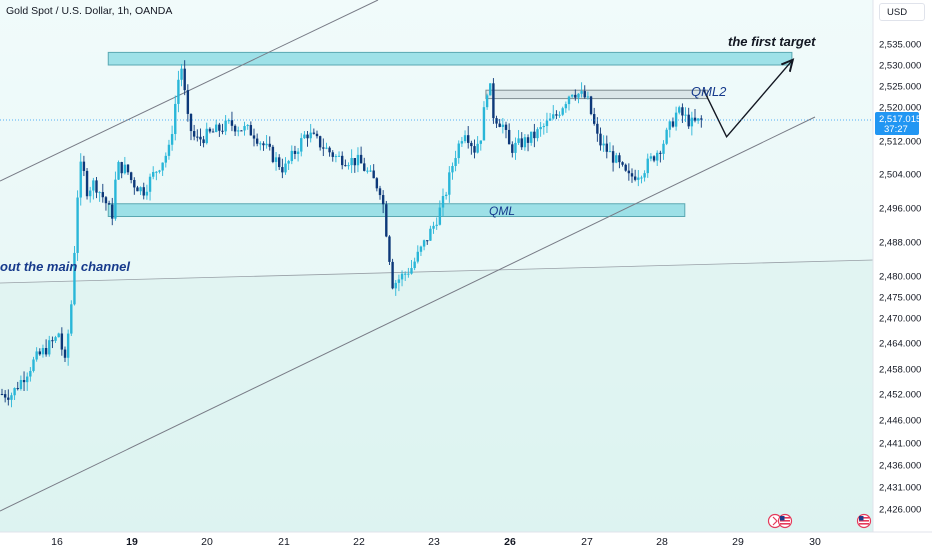  Describe the element at coordinates (775, 521) in the screenshot. I see `economic-event-icon` at that location.